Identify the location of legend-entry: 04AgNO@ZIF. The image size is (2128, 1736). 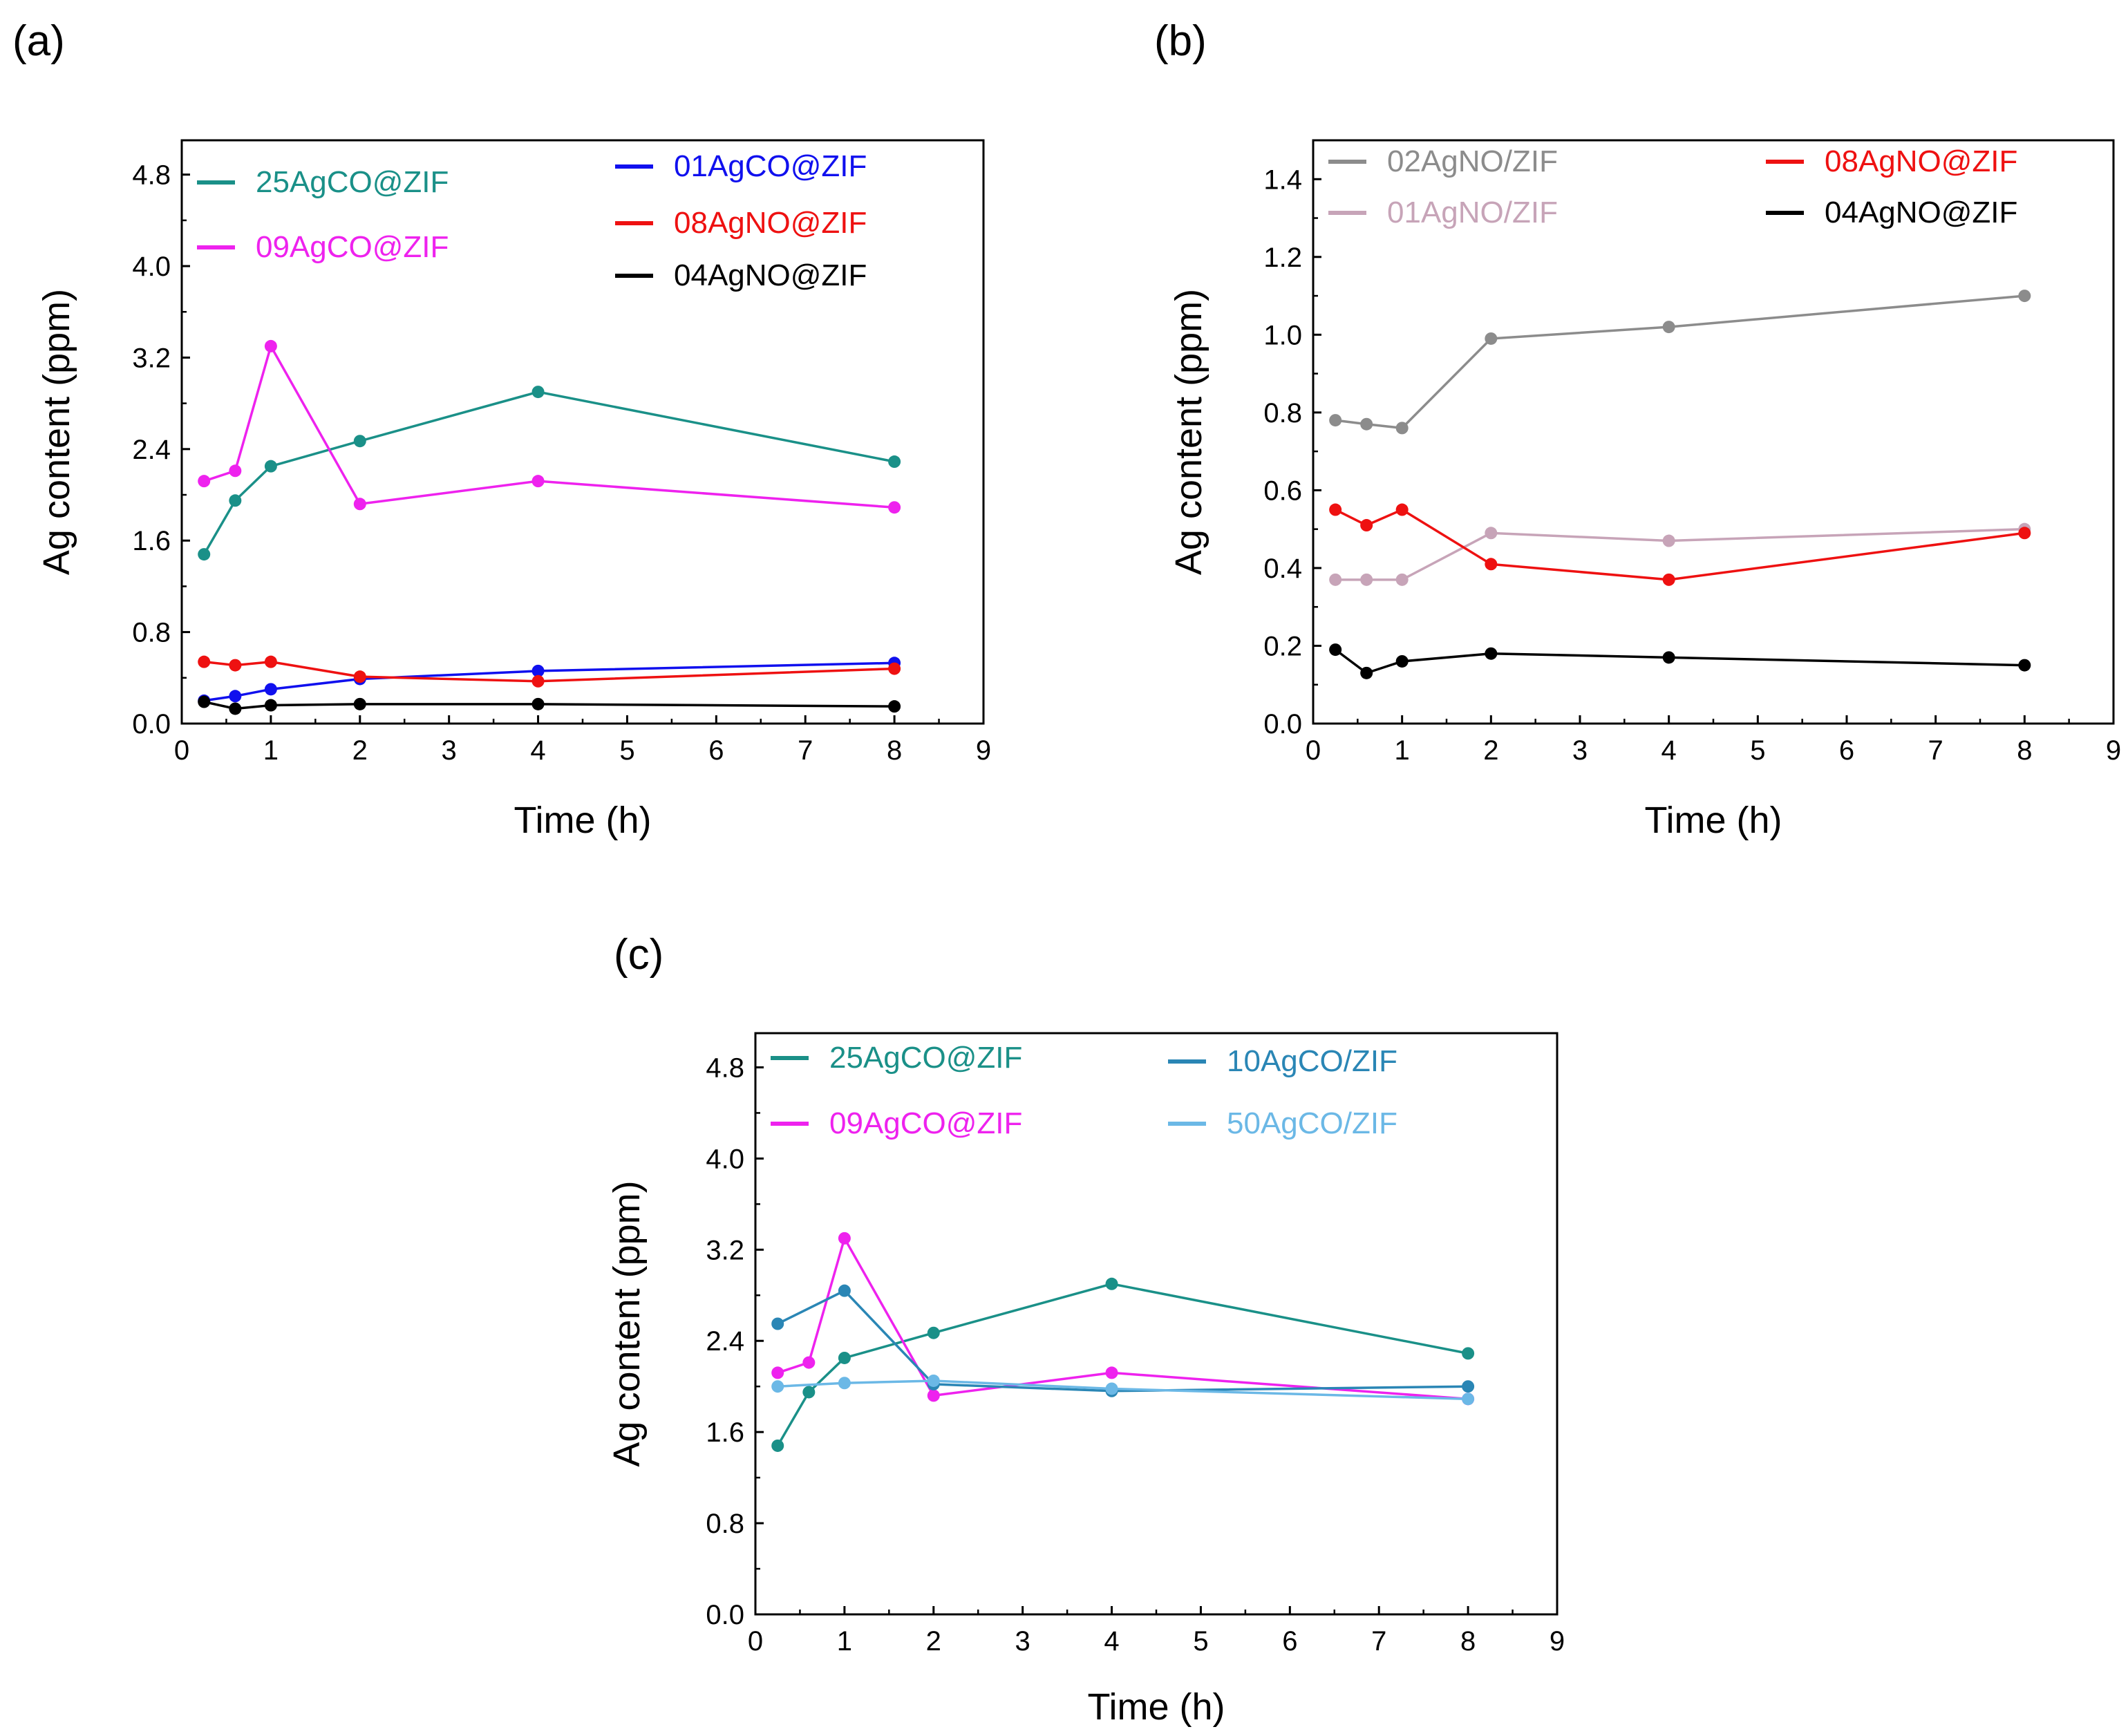
(1892, 212).